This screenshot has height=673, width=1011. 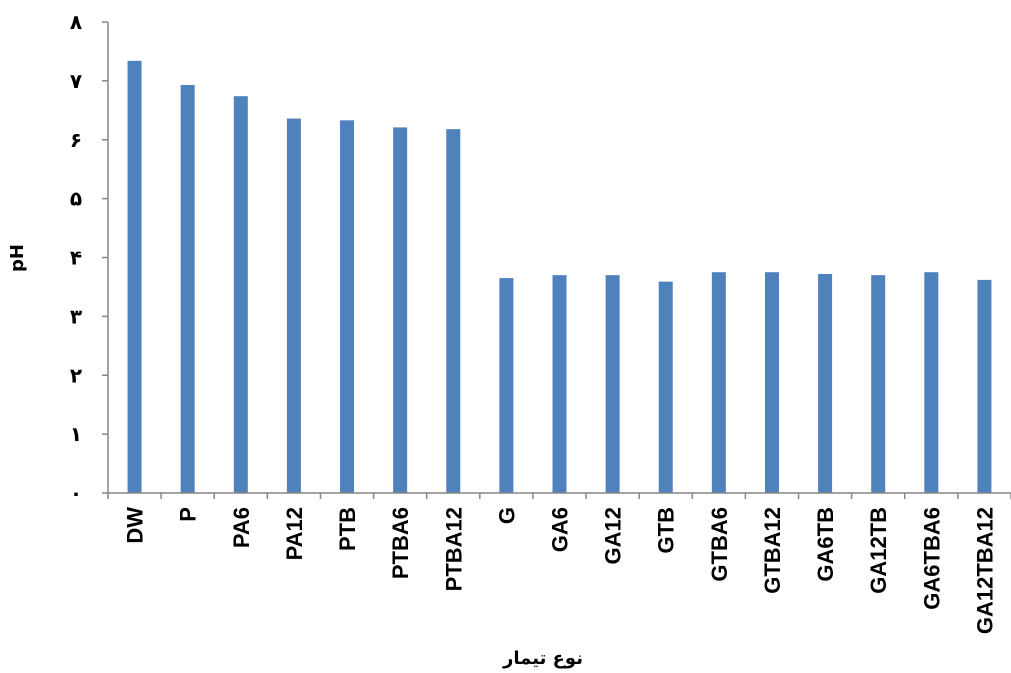 I want to click on bar-ptba12, so click(x=453, y=311).